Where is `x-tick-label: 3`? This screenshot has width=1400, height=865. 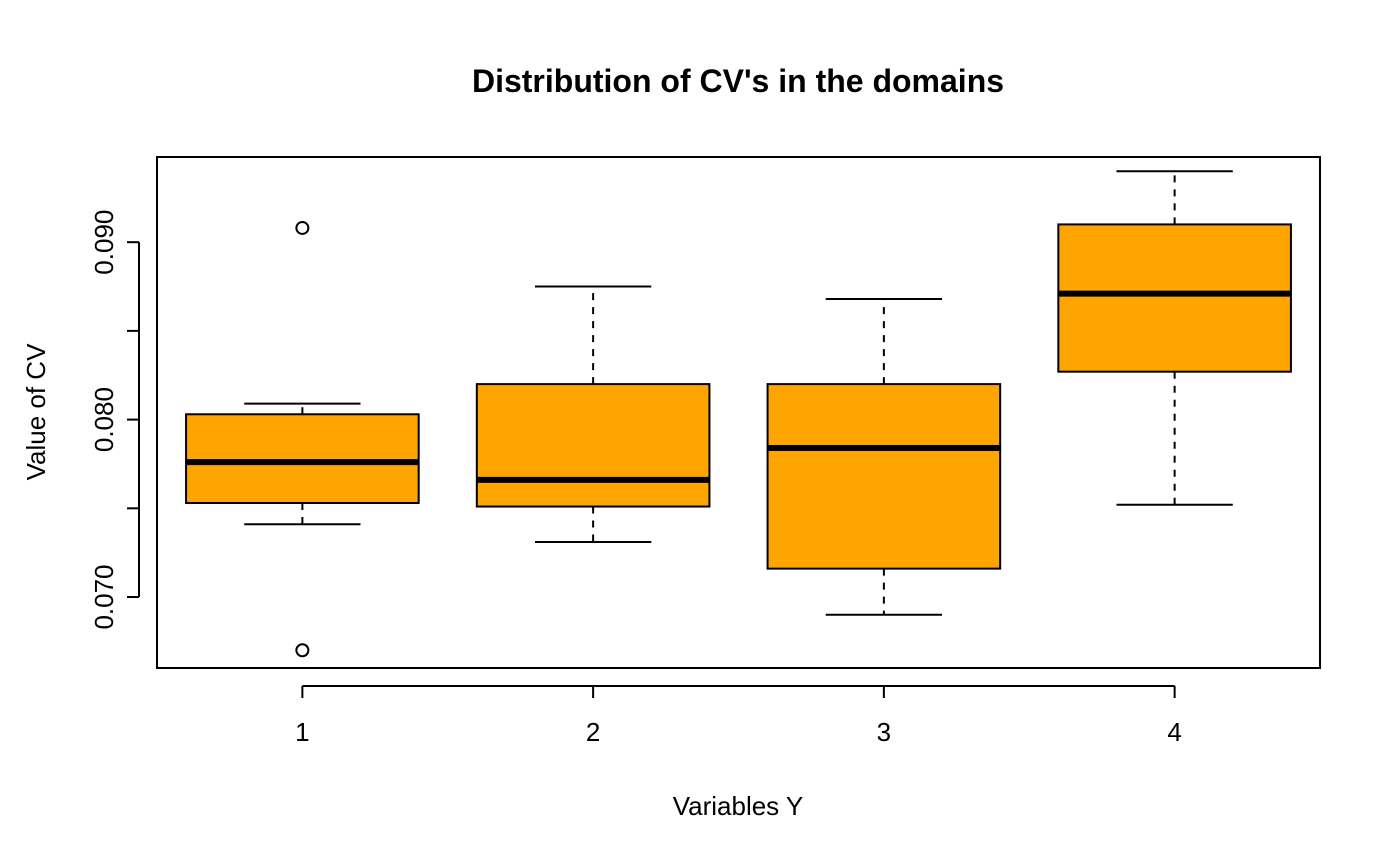
x-tick-label: 3 is located at coordinates (884, 732).